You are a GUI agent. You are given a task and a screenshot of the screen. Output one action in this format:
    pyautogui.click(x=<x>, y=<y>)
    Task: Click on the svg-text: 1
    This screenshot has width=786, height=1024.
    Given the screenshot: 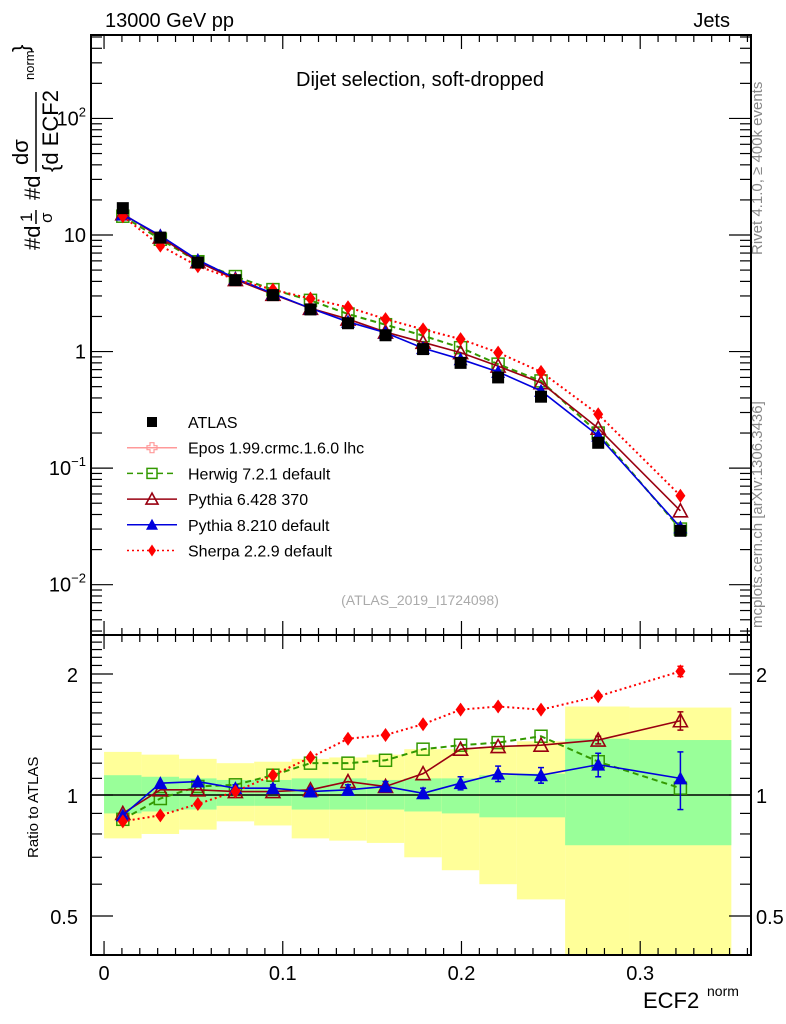 What is the action you would take?
    pyautogui.click(x=80, y=353)
    